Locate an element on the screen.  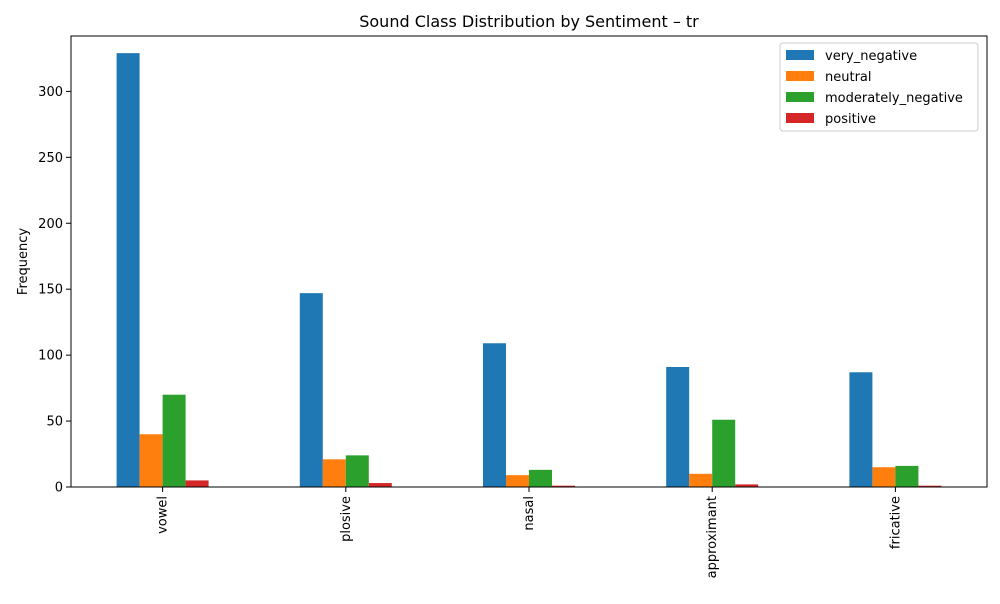
bar-very_negative-nasal is located at coordinates (494, 415).